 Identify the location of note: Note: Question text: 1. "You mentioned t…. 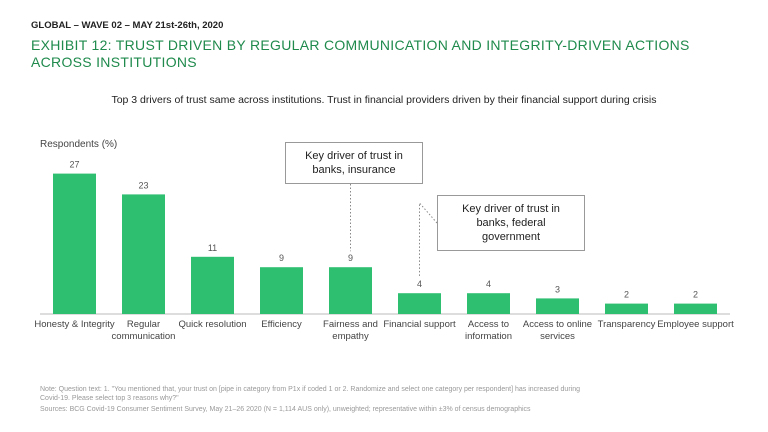
(310, 394).